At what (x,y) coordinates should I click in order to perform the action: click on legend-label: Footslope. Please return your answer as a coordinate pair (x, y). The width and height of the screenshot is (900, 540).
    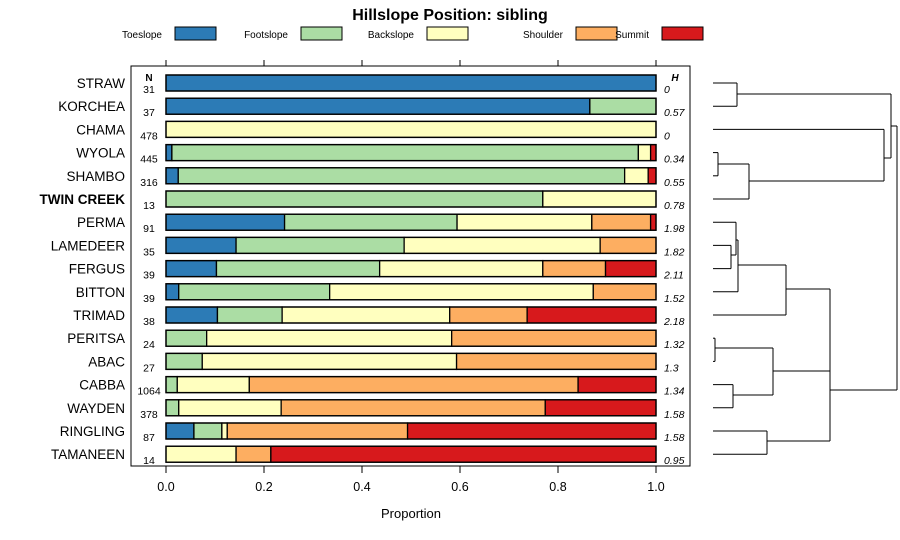
    Looking at the image, I should click on (266, 35).